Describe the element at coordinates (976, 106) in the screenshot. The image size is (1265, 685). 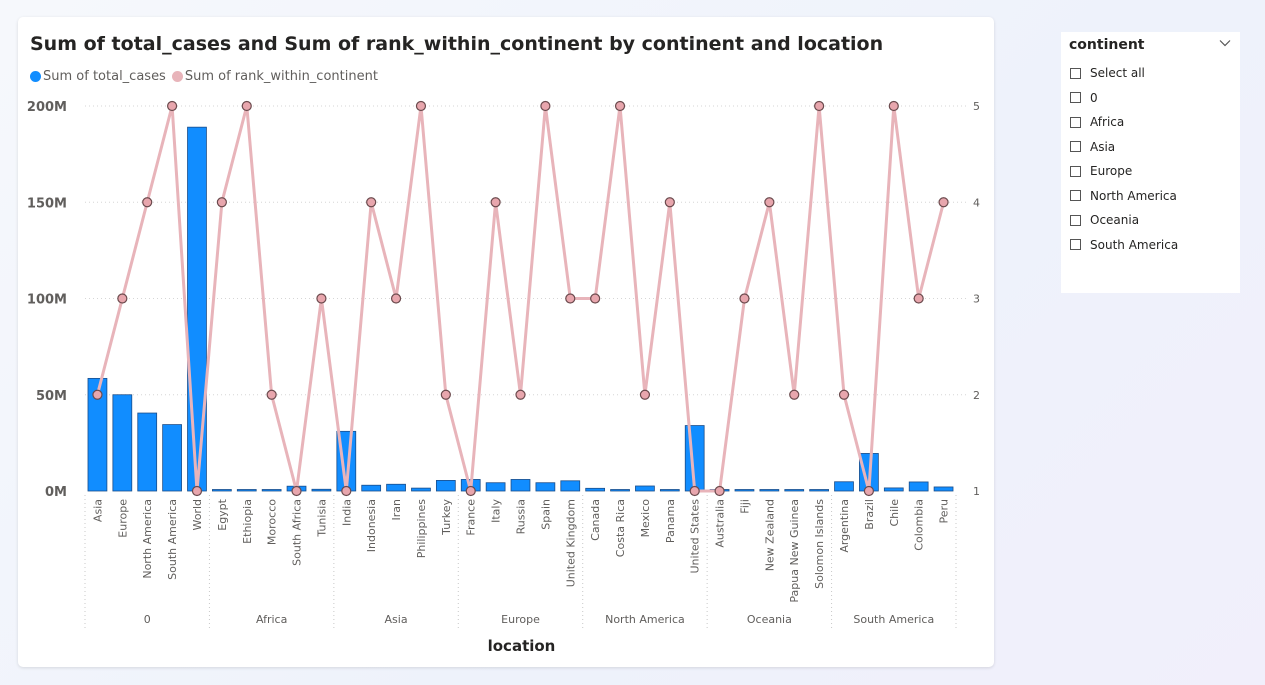
I see `y-right-tick-label: 5` at that location.